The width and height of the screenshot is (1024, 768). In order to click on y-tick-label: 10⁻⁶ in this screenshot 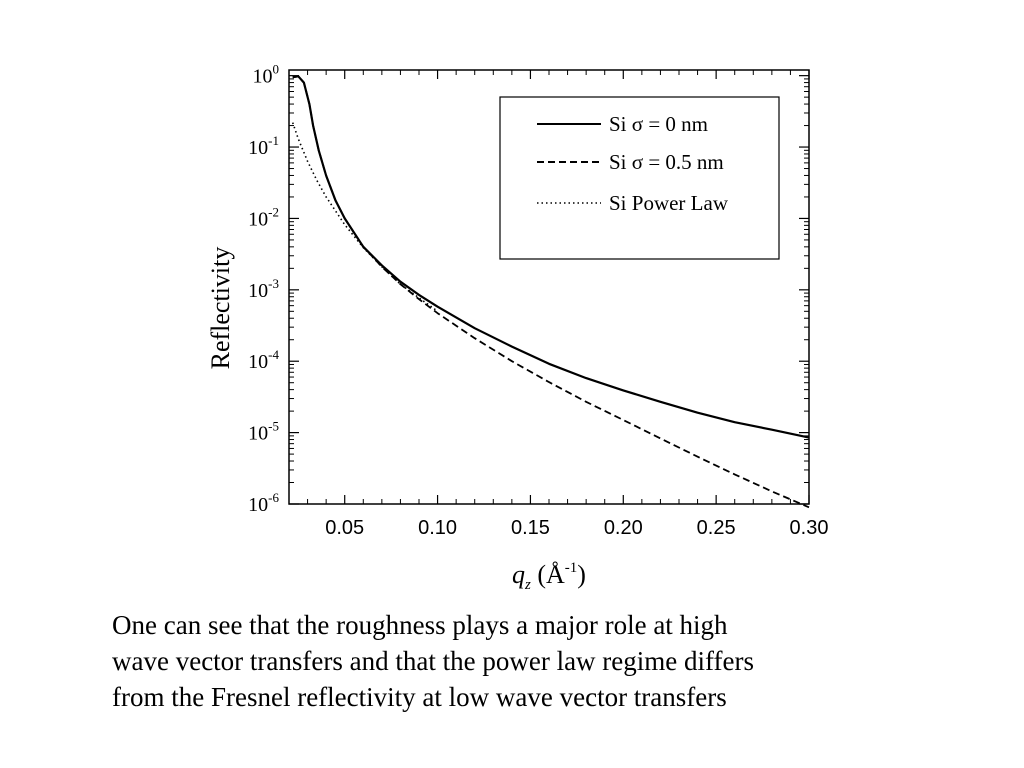, I will do `click(263, 503)`.